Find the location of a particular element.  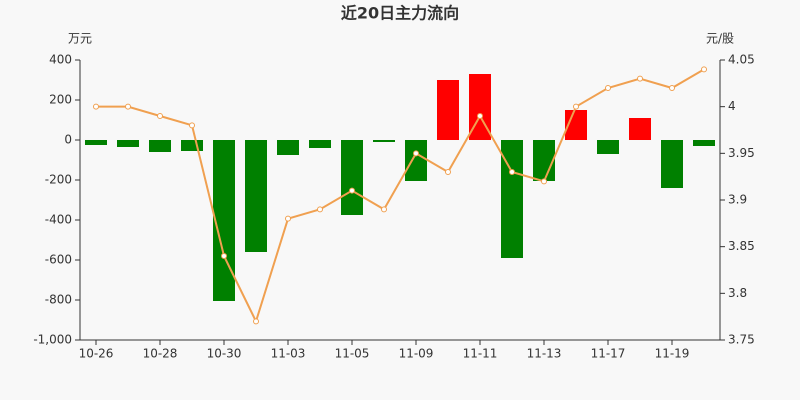

x-tick-label: 11-03 is located at coordinates (288, 354).